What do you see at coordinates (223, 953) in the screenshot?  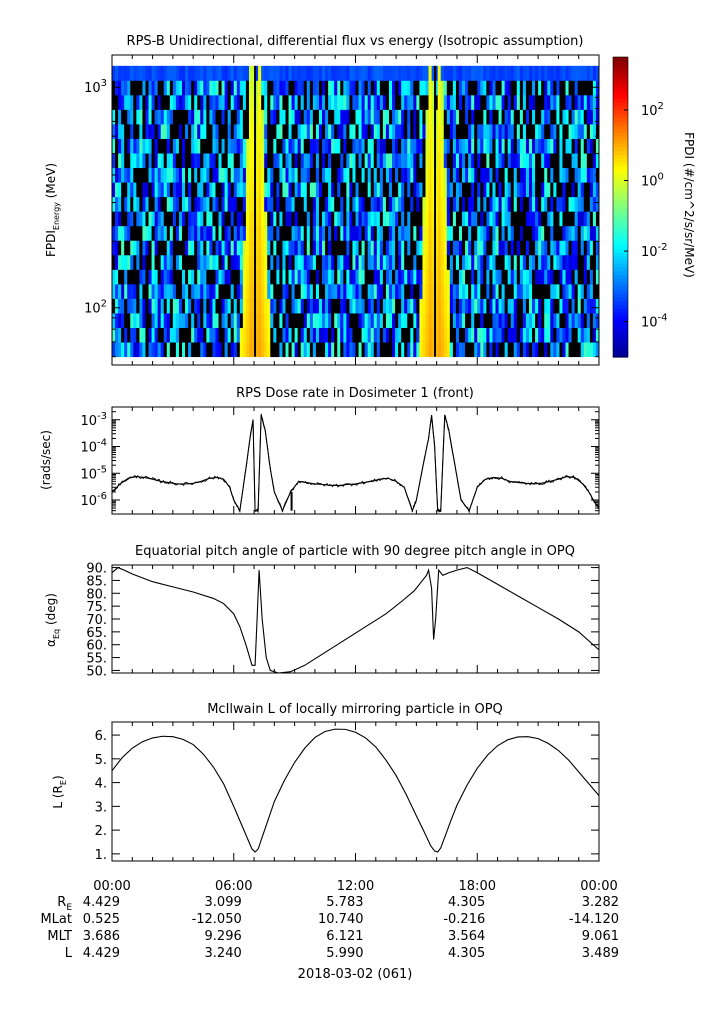 I see `ephemeris-value: 3.240` at bounding box center [223, 953].